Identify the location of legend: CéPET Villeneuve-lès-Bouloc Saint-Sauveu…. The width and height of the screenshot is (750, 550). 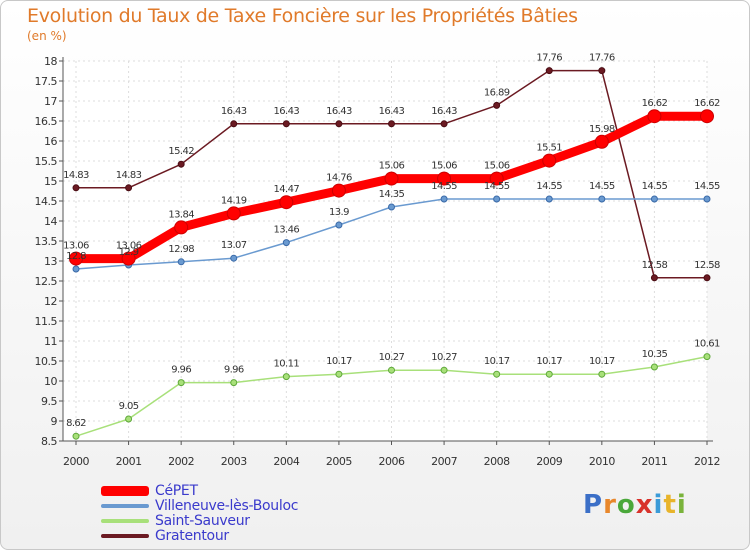
(200, 513).